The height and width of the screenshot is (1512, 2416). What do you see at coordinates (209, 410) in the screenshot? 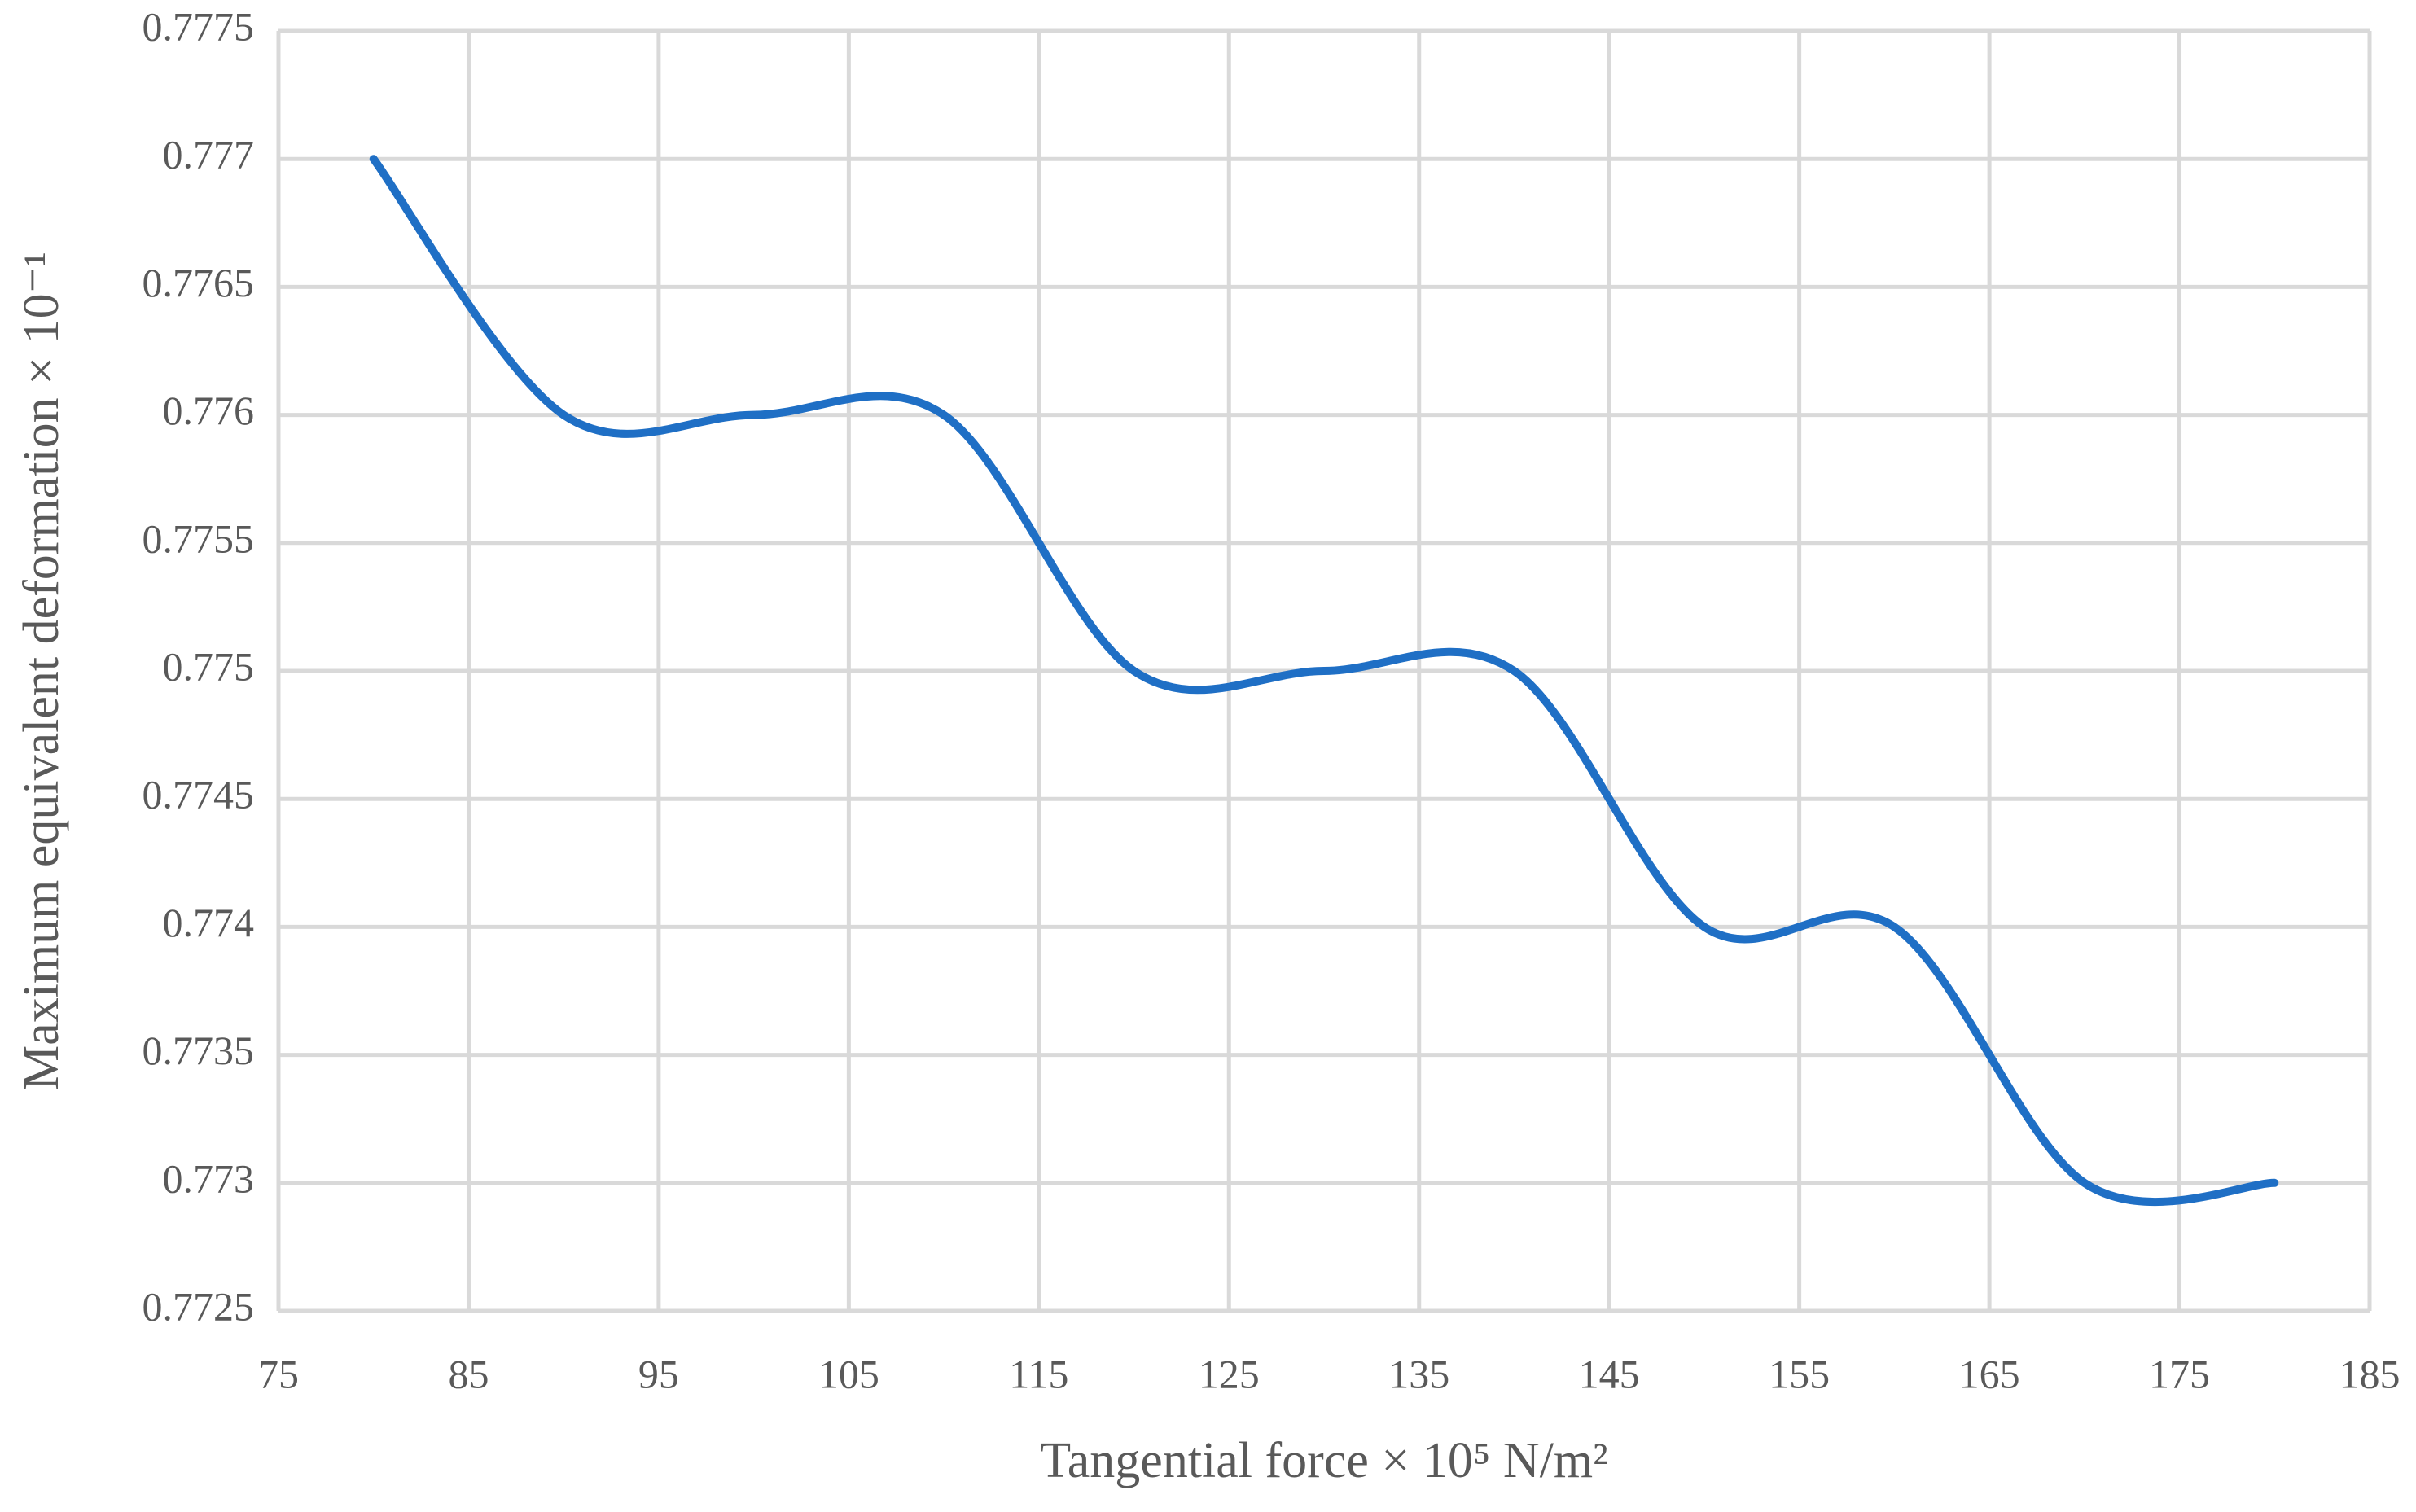
I see `y-tick-label: 0.776` at bounding box center [209, 410].